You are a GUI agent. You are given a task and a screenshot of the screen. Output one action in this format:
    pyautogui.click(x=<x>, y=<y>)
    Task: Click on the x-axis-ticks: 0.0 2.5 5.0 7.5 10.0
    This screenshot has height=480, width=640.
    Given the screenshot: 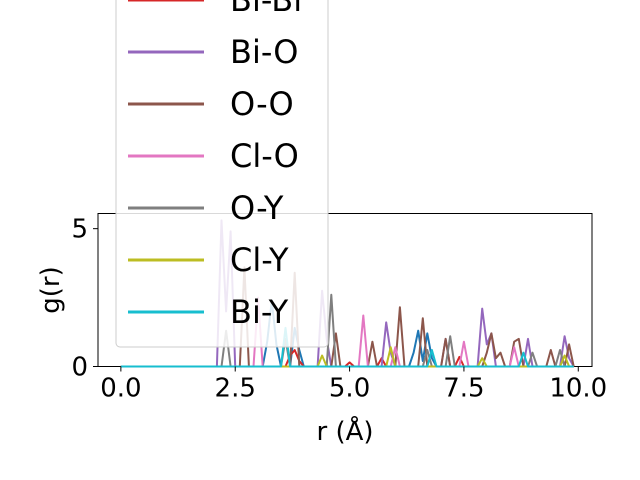 What is the action you would take?
    pyautogui.click(x=353, y=385)
    